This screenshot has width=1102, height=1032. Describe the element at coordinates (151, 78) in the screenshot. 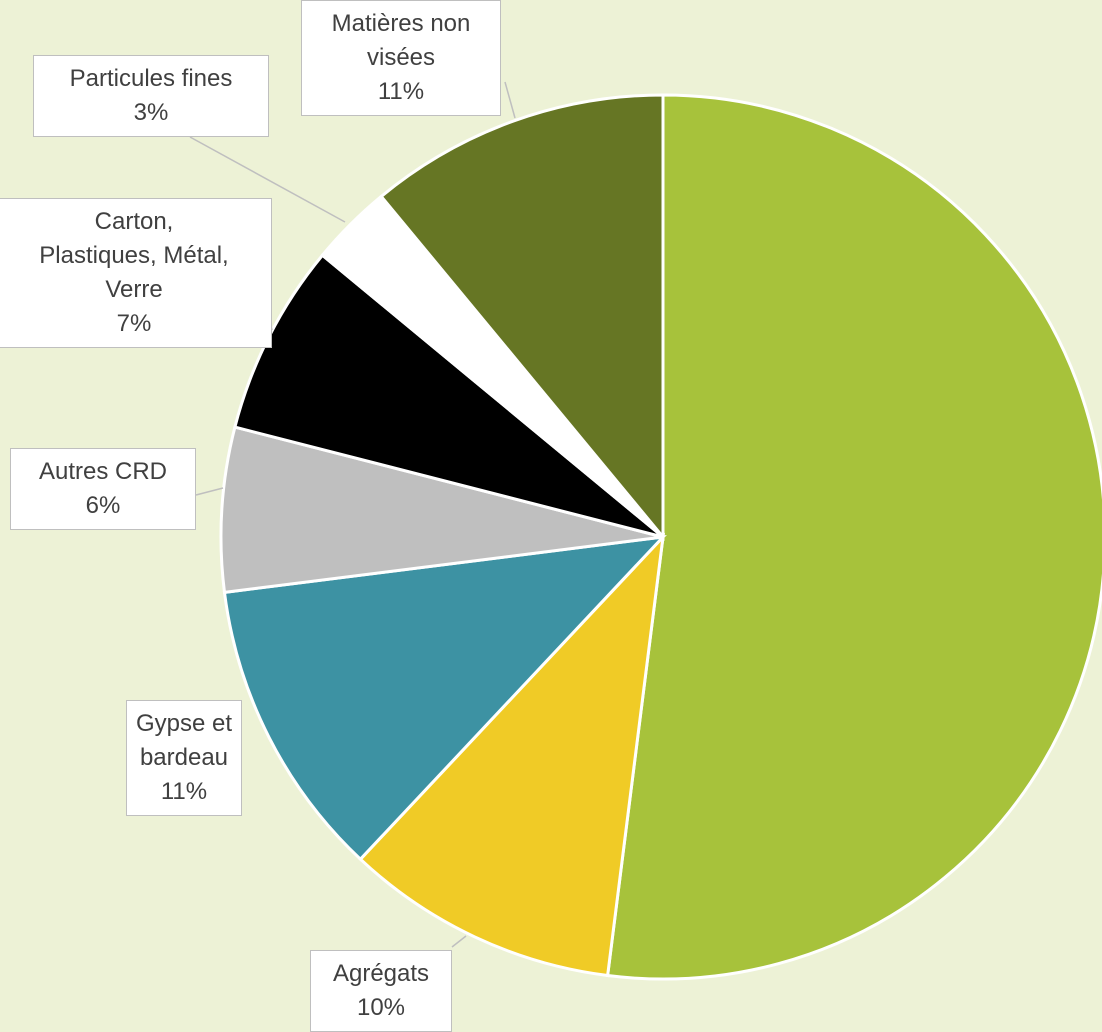

I see `category-label: Particules fines` at that location.